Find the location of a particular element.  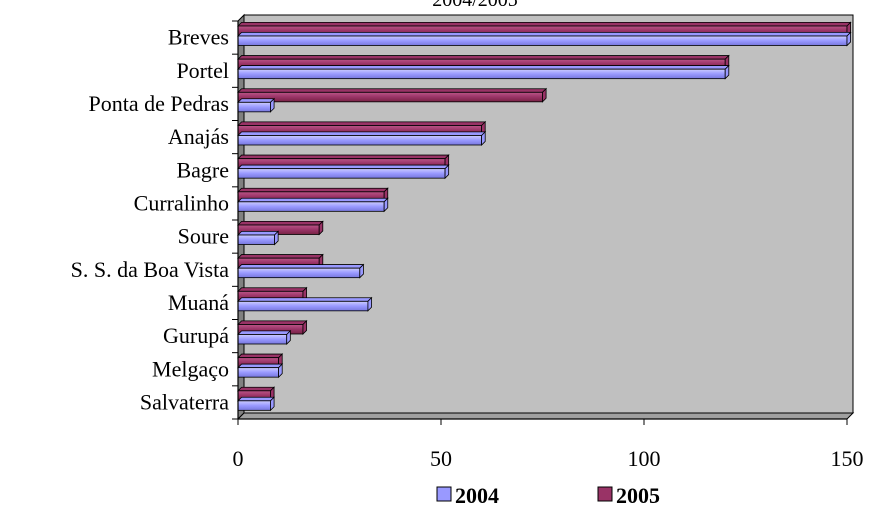

bar-2005-Anajás is located at coordinates (362, 128).